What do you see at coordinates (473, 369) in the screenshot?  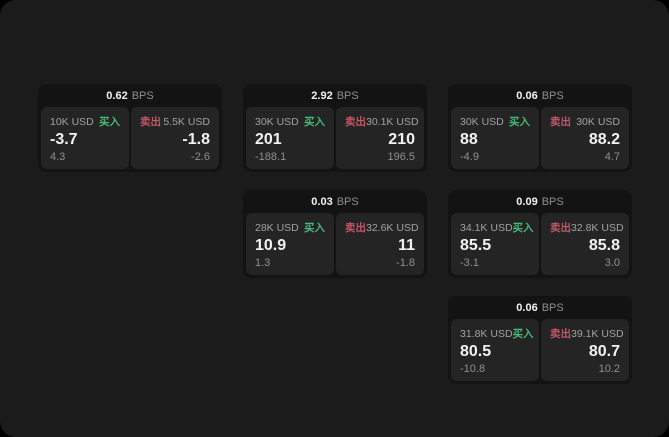 I see `buy-delta: -10.8` at bounding box center [473, 369].